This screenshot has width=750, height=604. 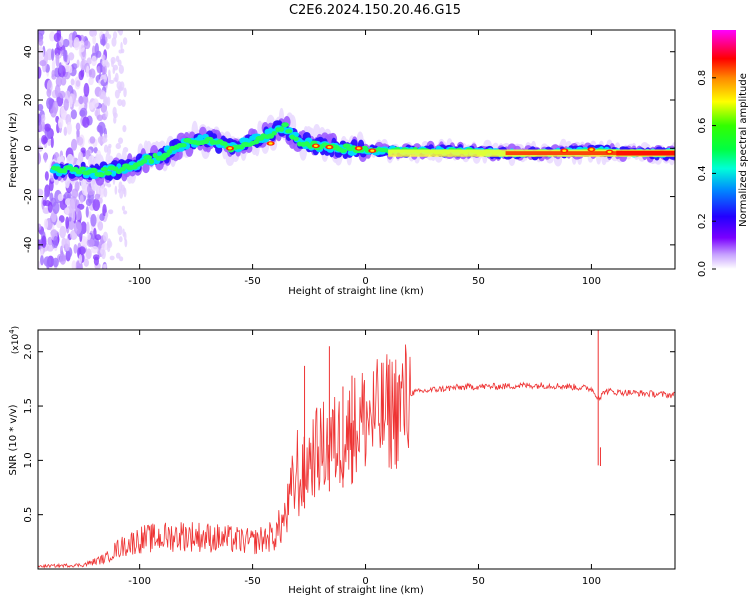 What do you see at coordinates (645, 153) in the screenshot?
I see `band-end` at bounding box center [645, 153].